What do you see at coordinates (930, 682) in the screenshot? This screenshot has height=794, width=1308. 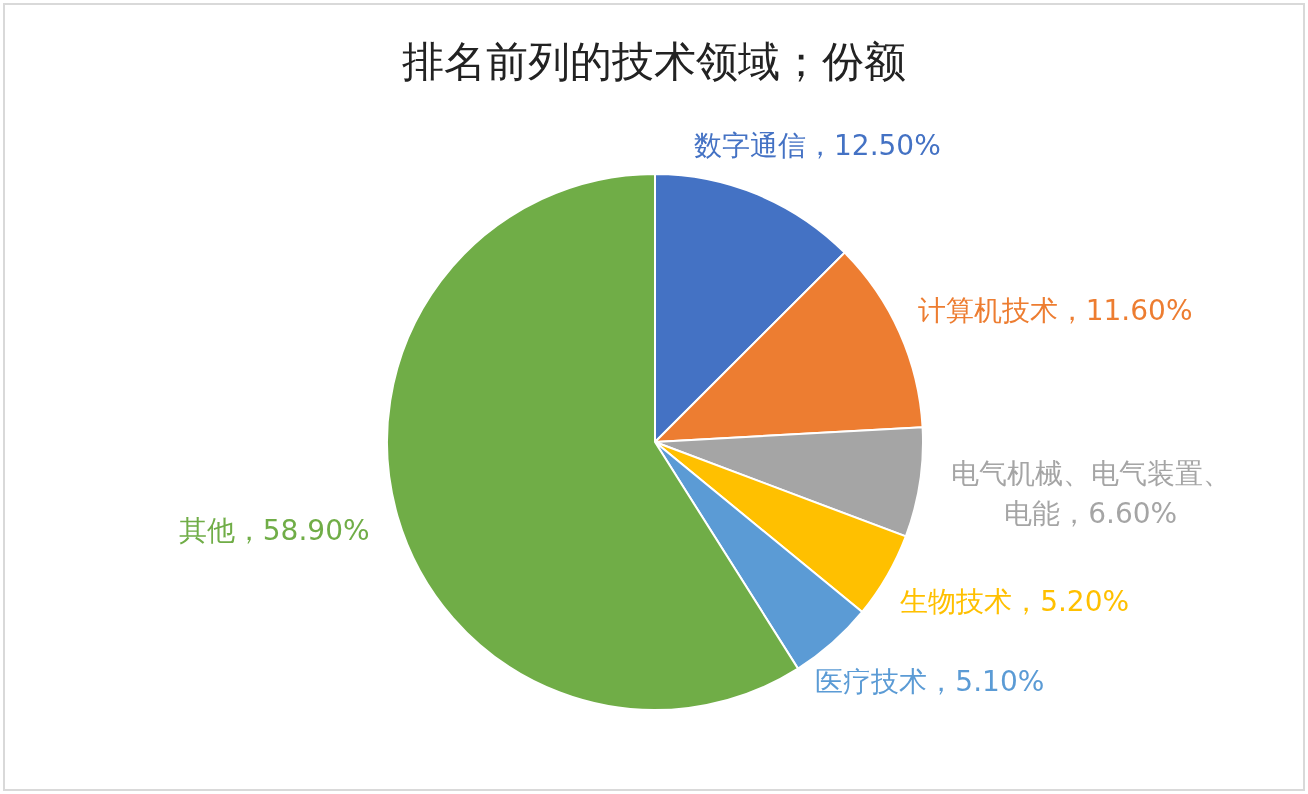 I see `slice-label: 医疗技术，5.10%` at bounding box center [930, 682].